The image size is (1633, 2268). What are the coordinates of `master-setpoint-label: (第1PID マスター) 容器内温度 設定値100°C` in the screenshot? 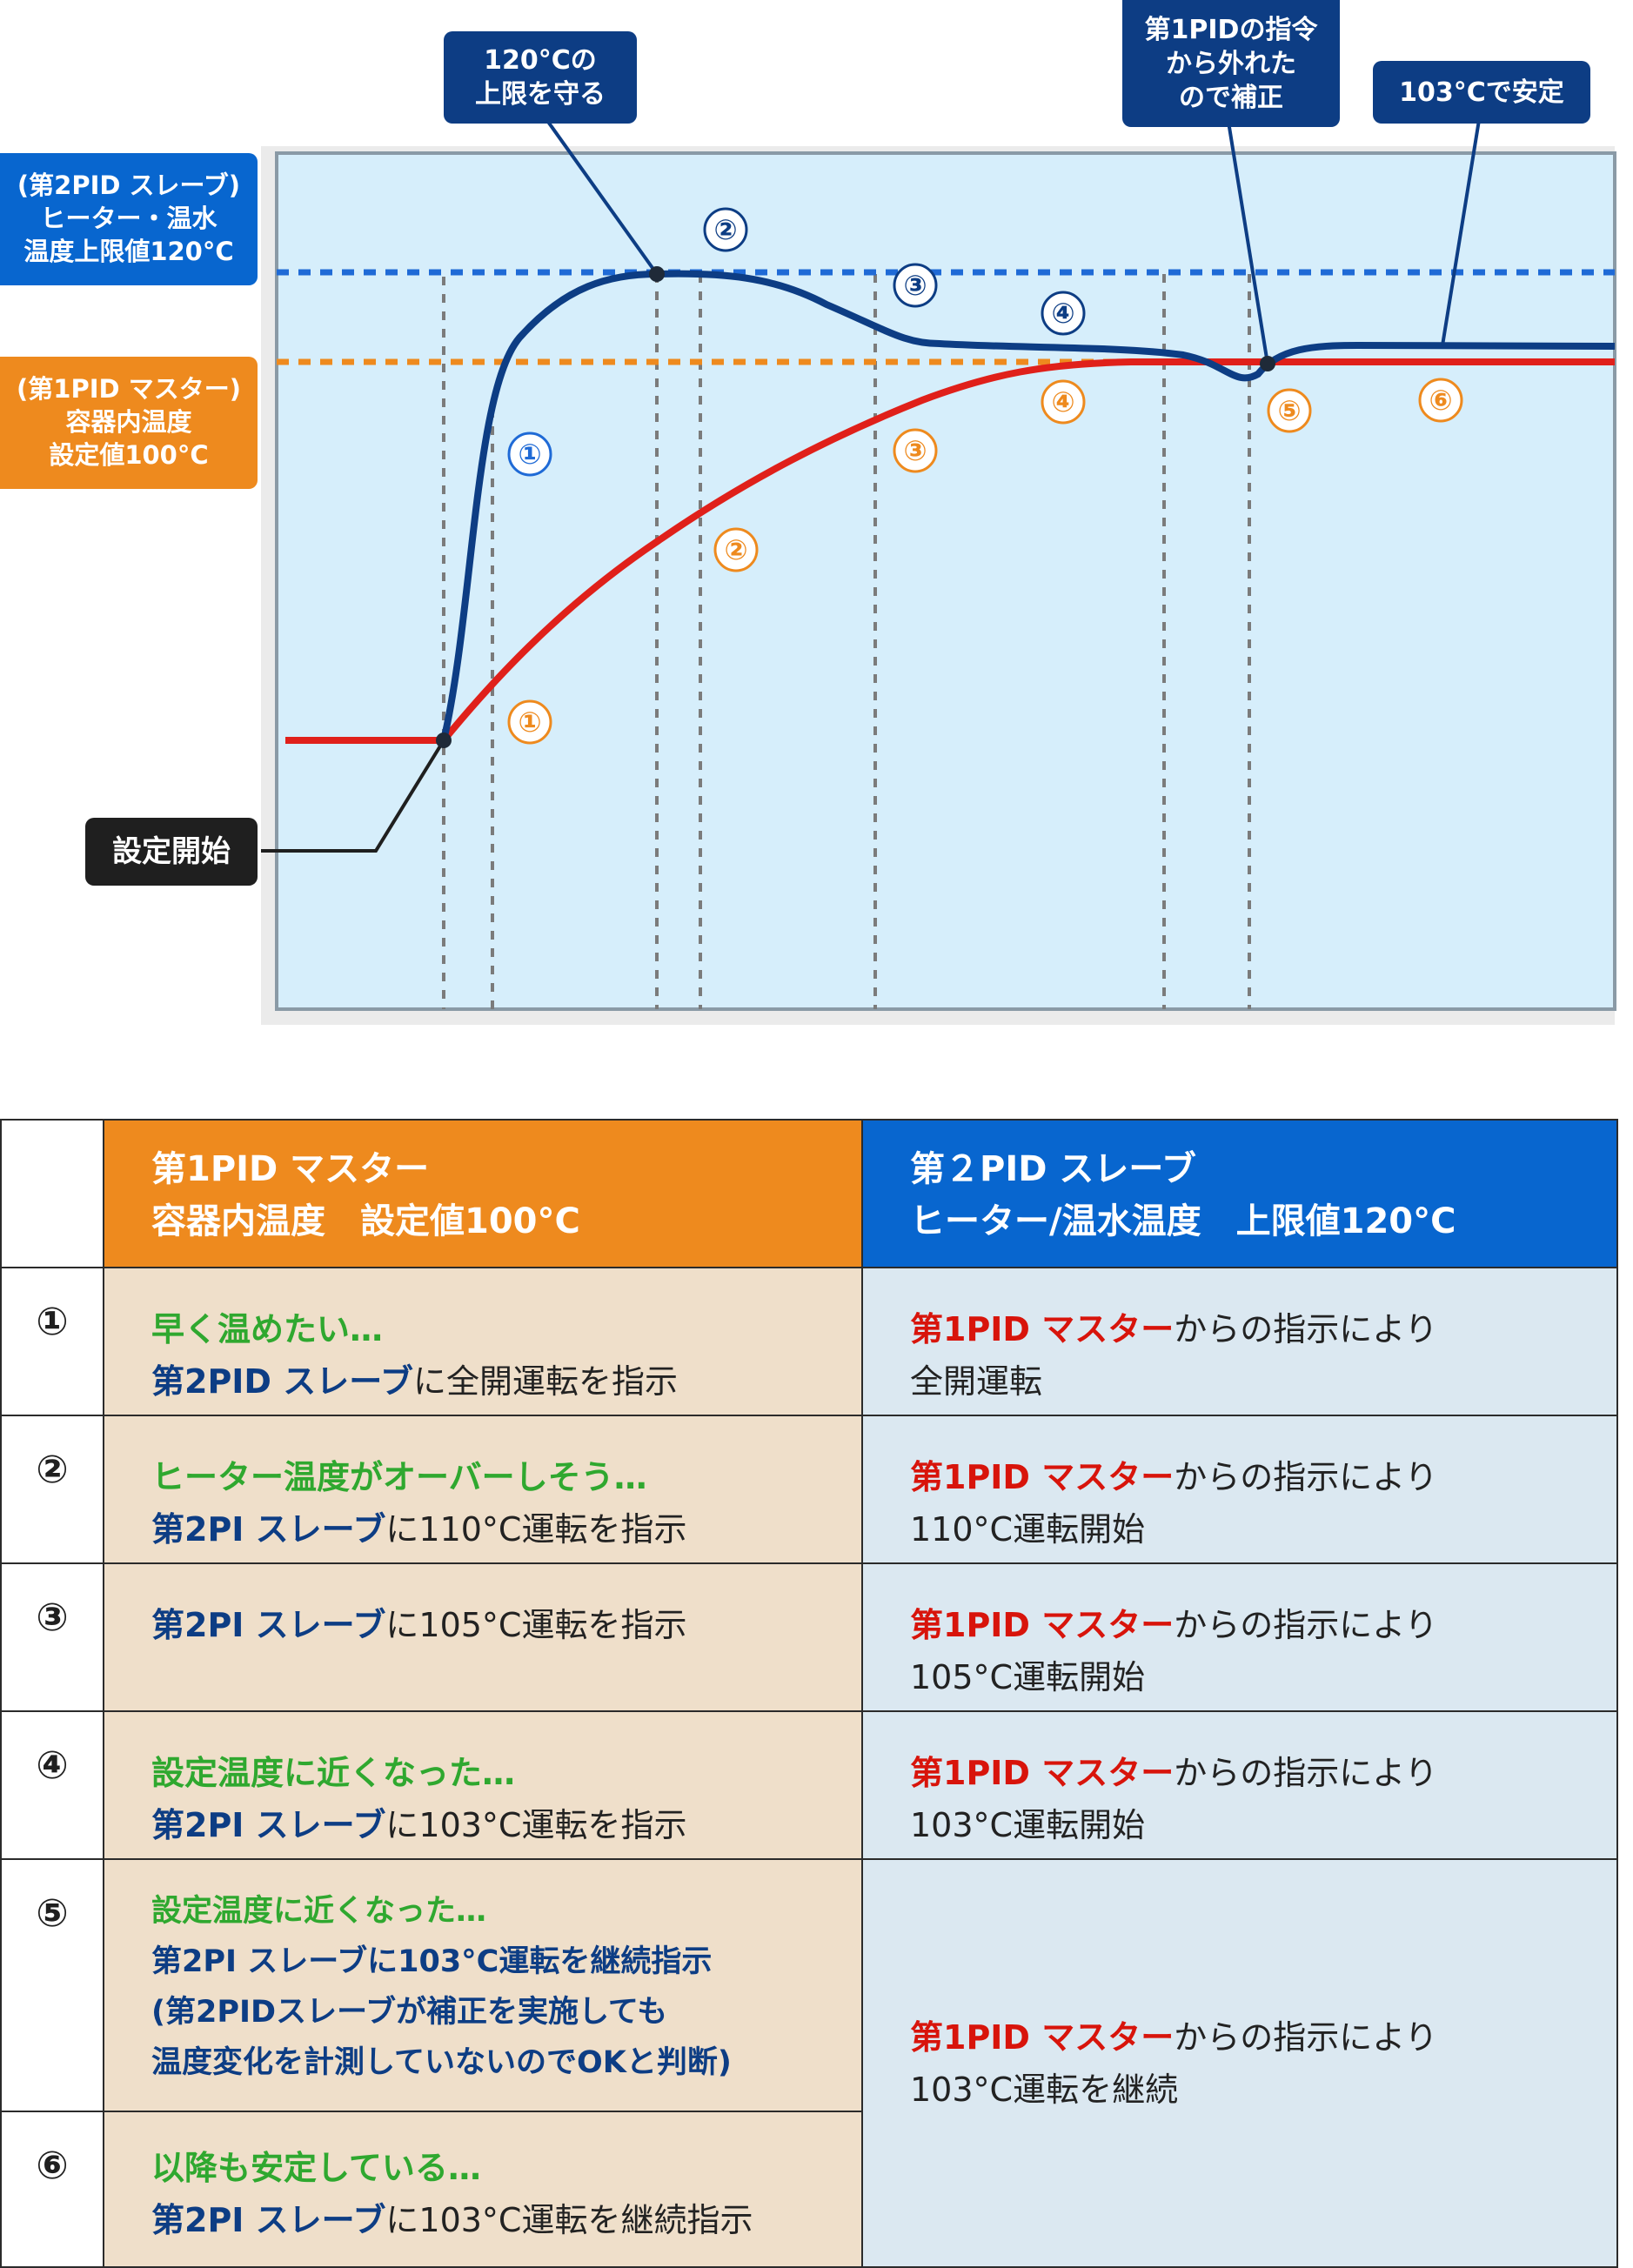 It's located at (129, 423).